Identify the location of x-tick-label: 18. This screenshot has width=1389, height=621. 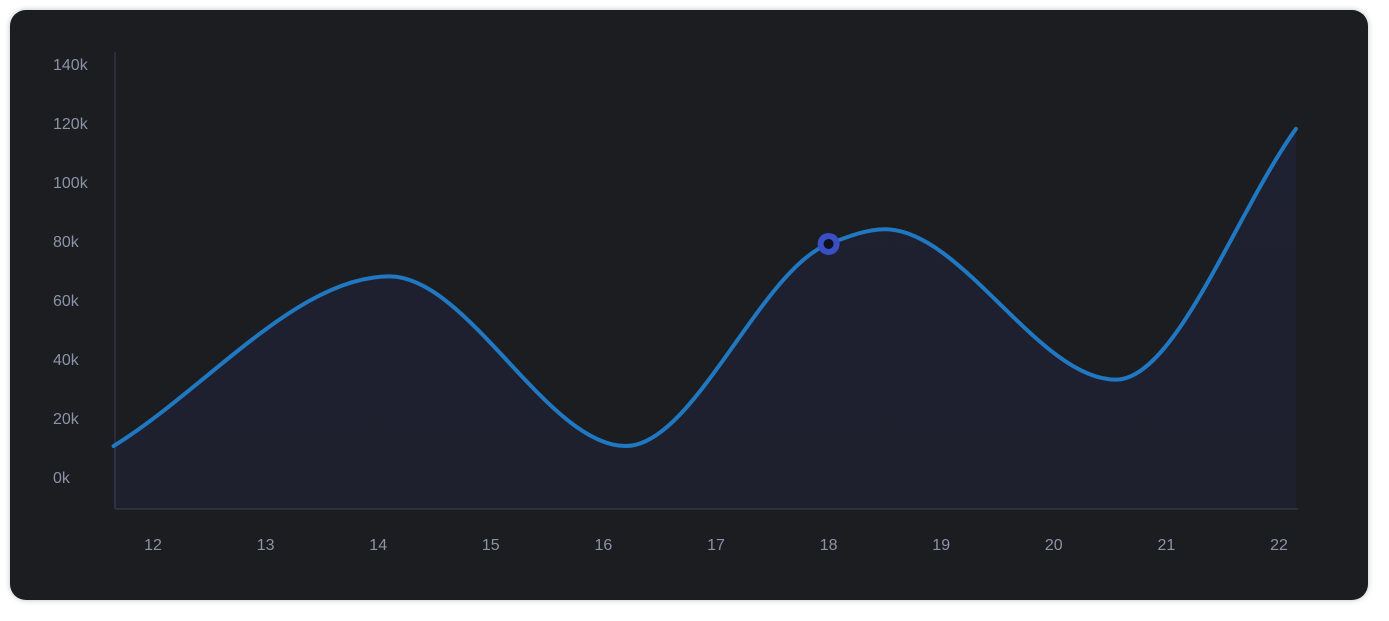
(829, 545).